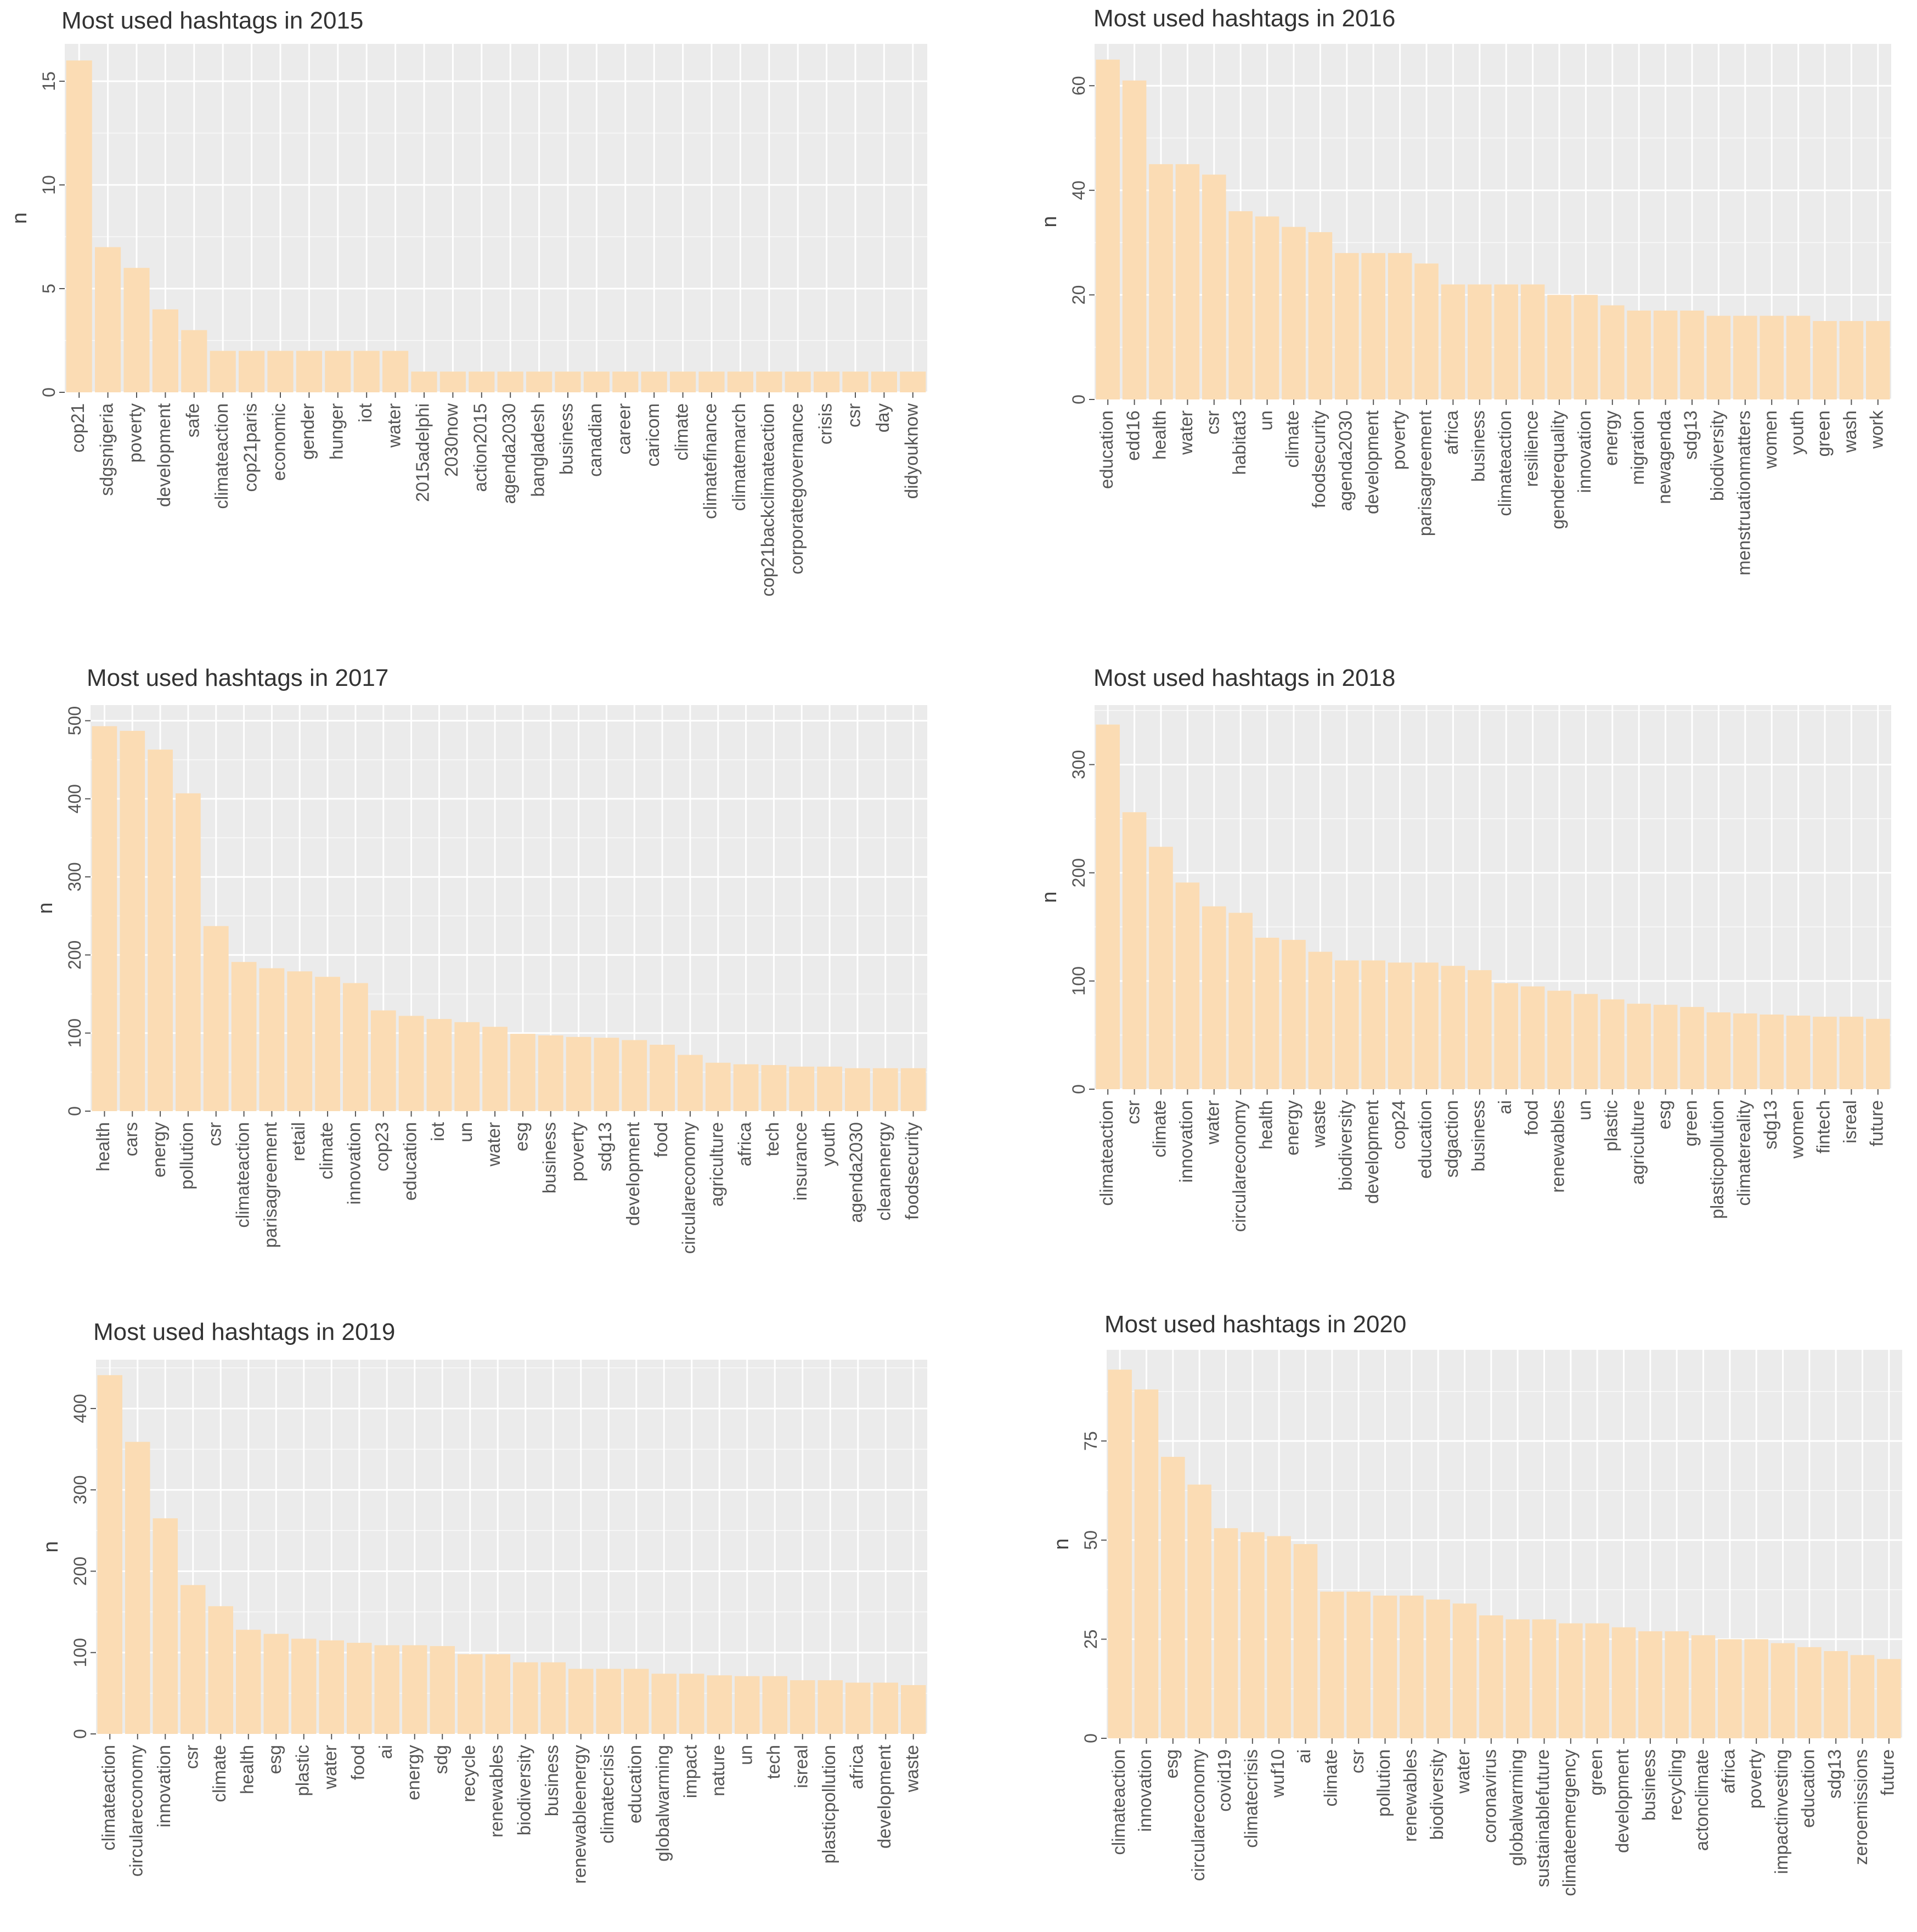 Image resolution: width=1917 pixels, height=1932 pixels. Describe the element at coordinates (1745, 358) in the screenshot. I see `bar-menstruationmatters` at that location.